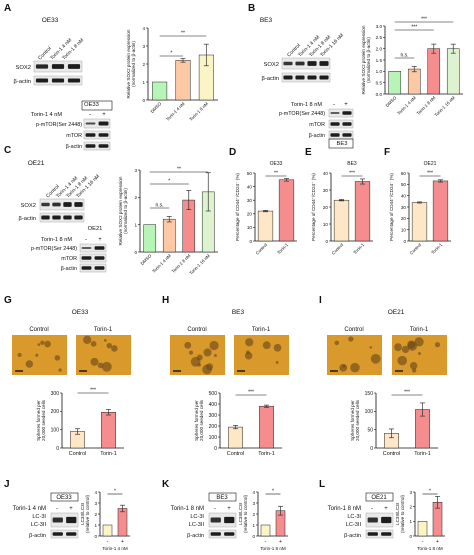 The width and height of the screenshot is (474, 555). I want to click on panel-letter-I: I, so click(320, 300).